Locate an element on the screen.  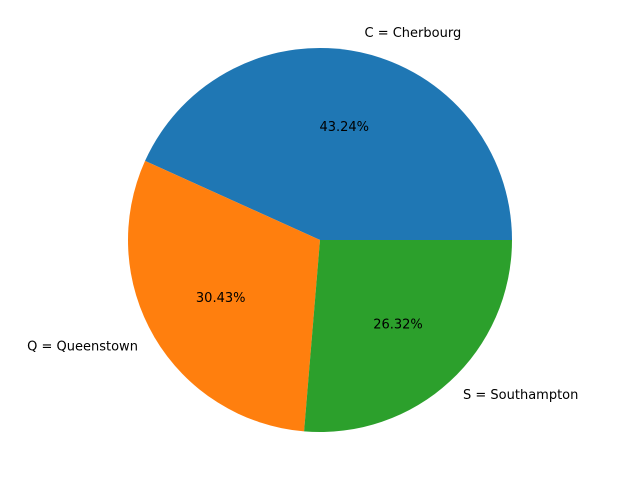
pct-label-2: 26.32% is located at coordinates (398, 324).